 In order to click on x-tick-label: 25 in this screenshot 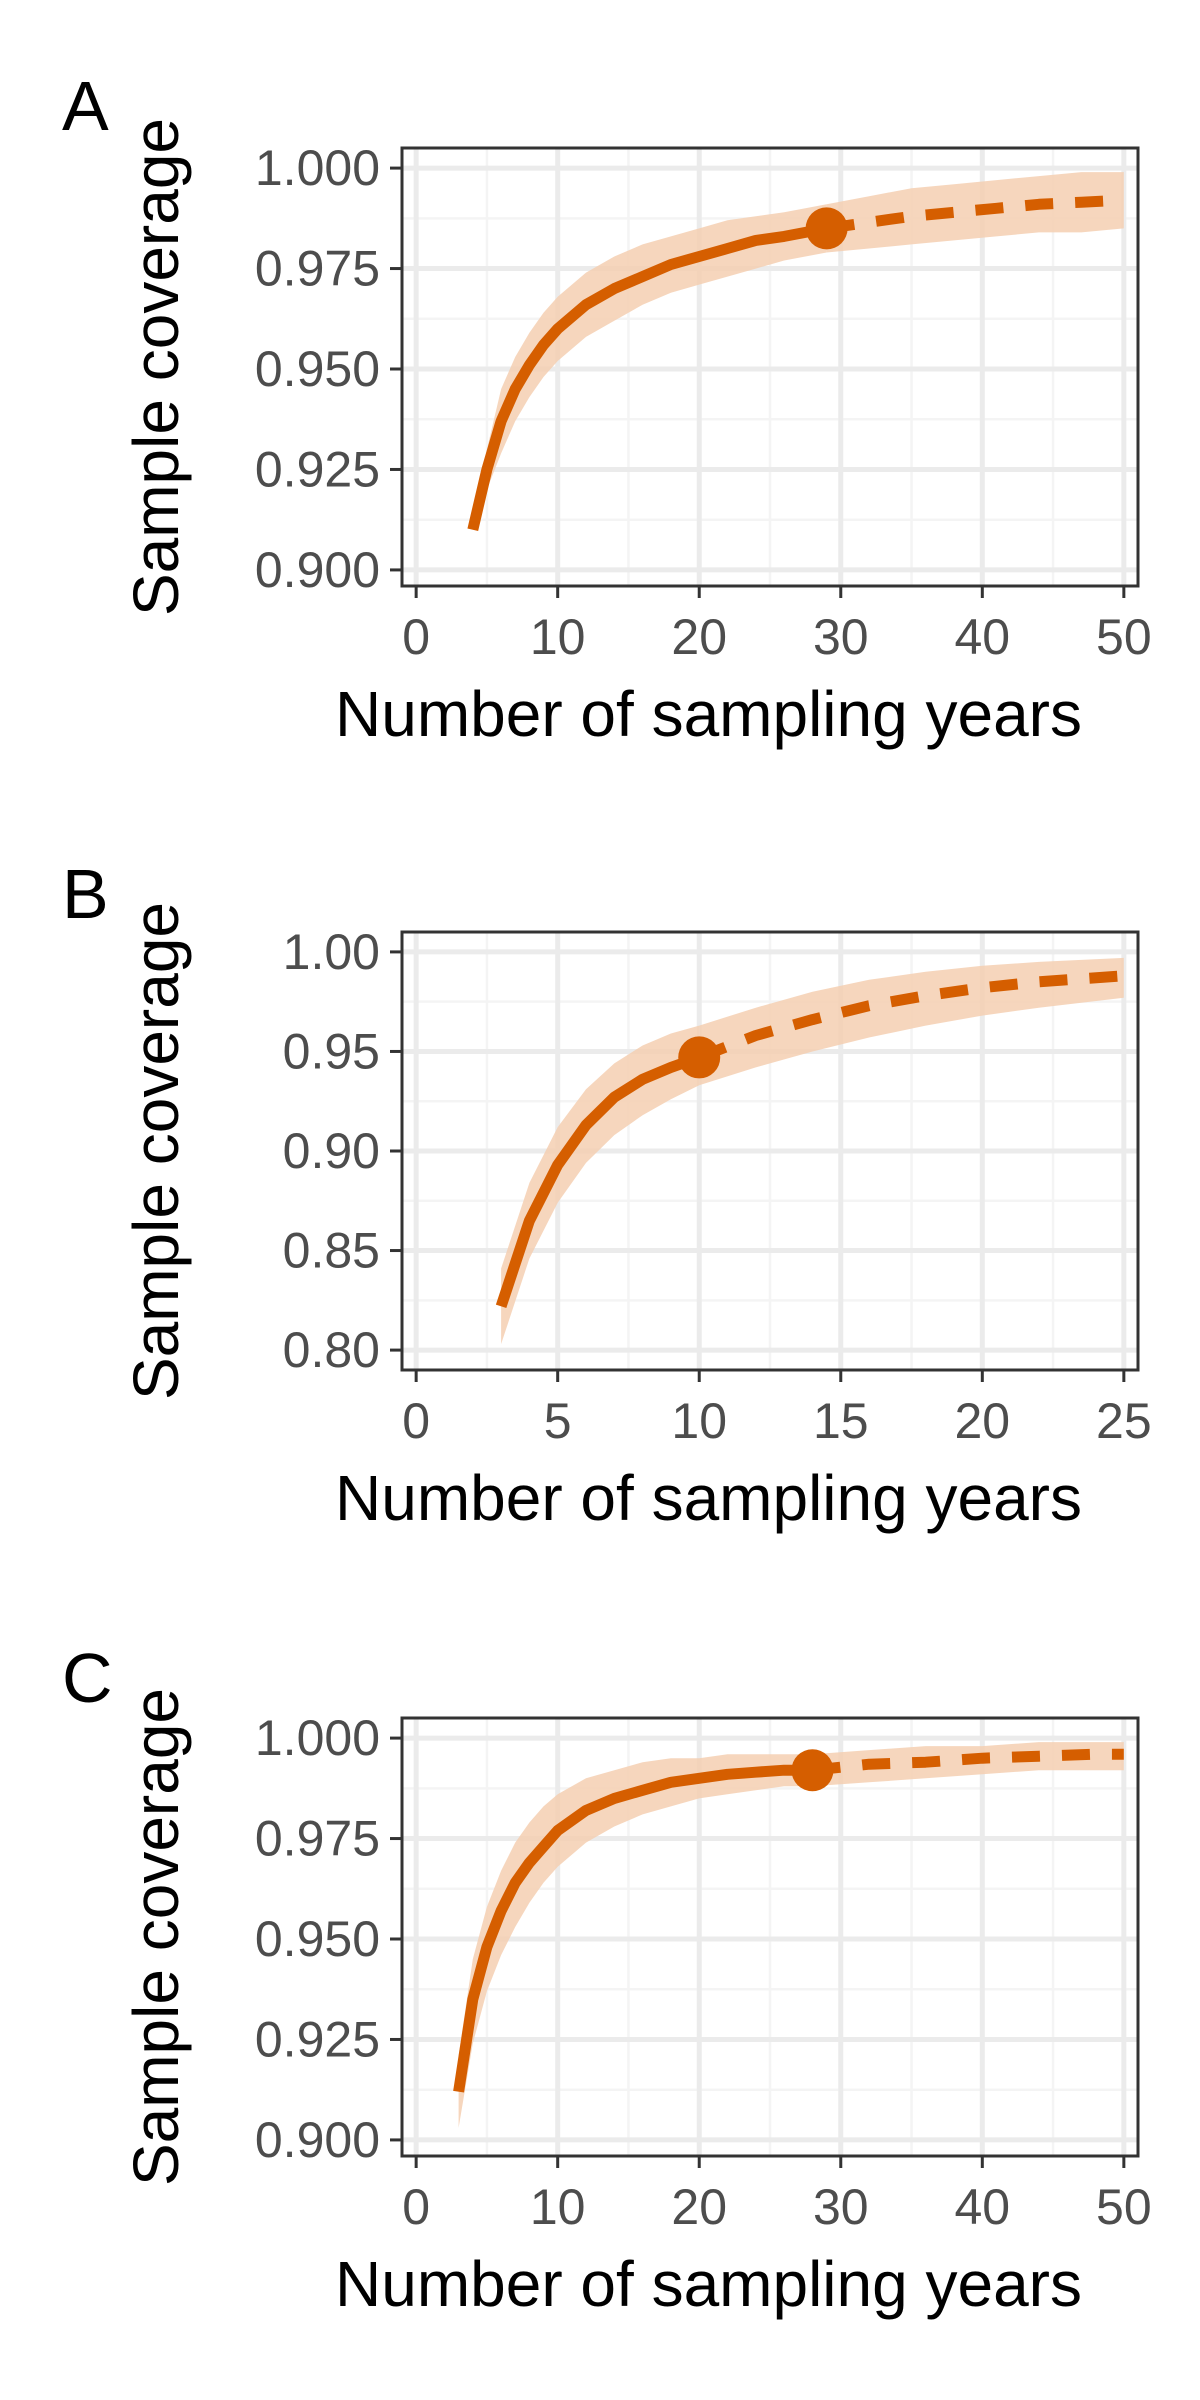, I will do `click(1124, 1421)`.